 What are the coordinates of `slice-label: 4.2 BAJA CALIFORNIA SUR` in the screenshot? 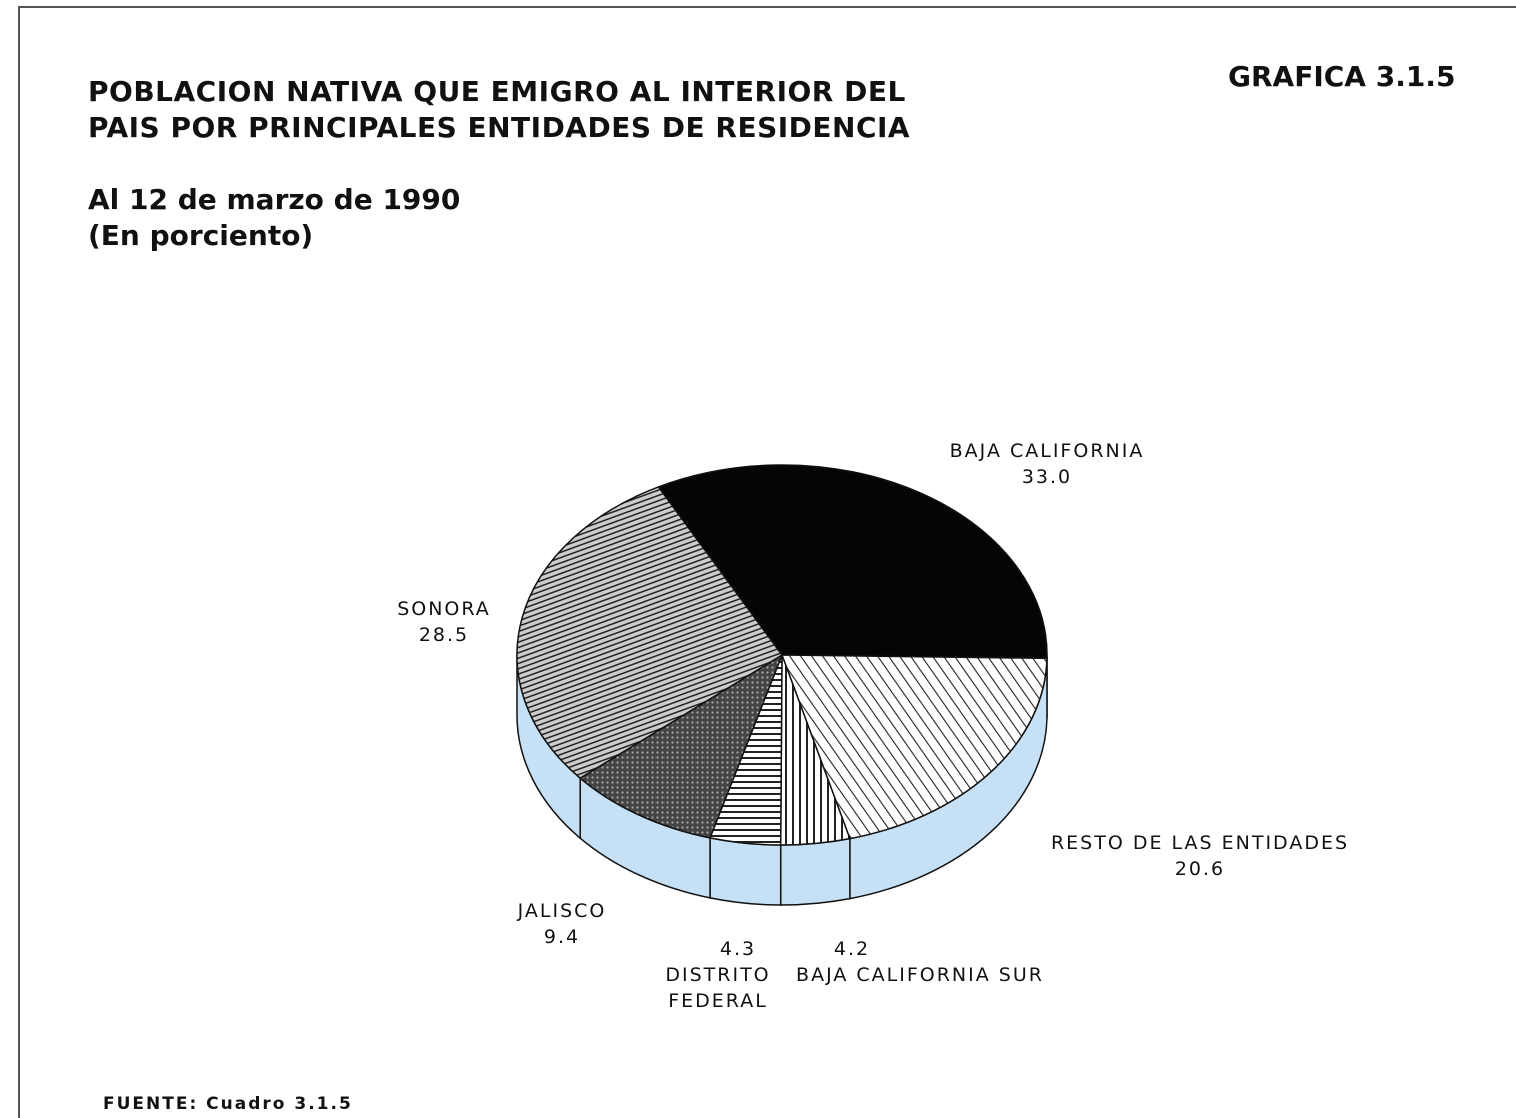 It's located at (920, 962).